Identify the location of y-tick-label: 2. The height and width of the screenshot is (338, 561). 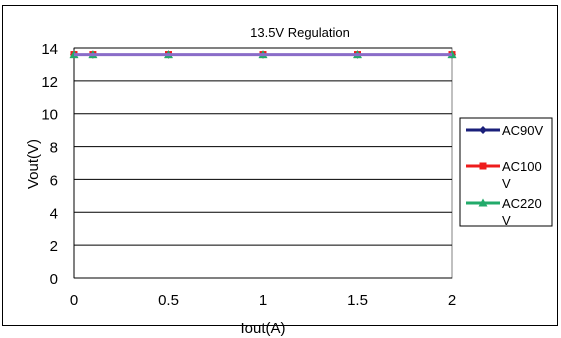
(54, 246).